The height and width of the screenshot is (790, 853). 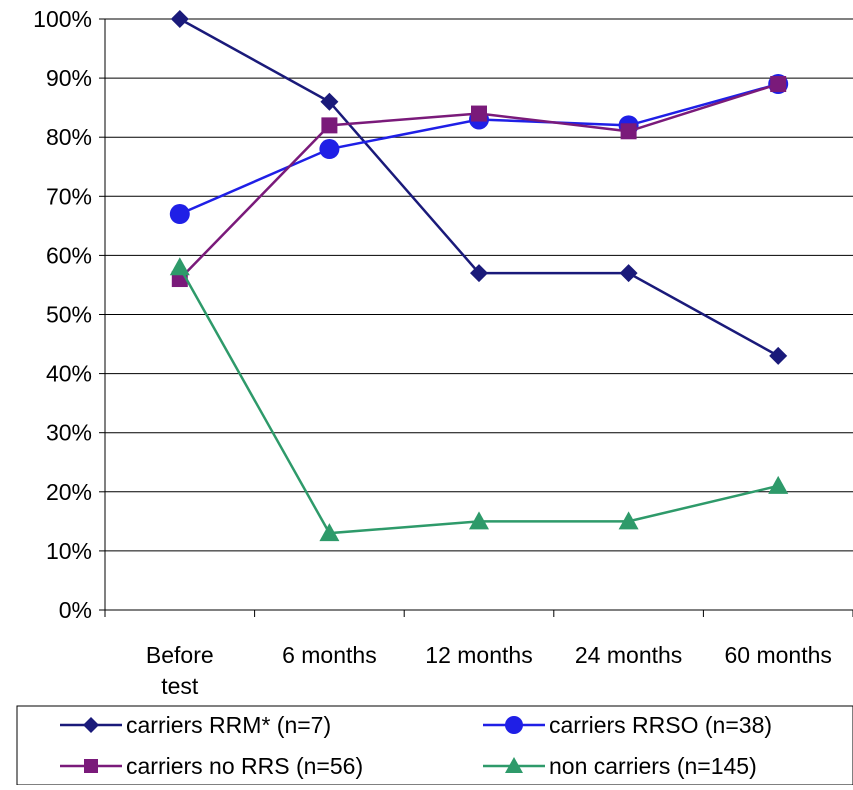 I want to click on y-tick-label: 100%, so click(x=62, y=19).